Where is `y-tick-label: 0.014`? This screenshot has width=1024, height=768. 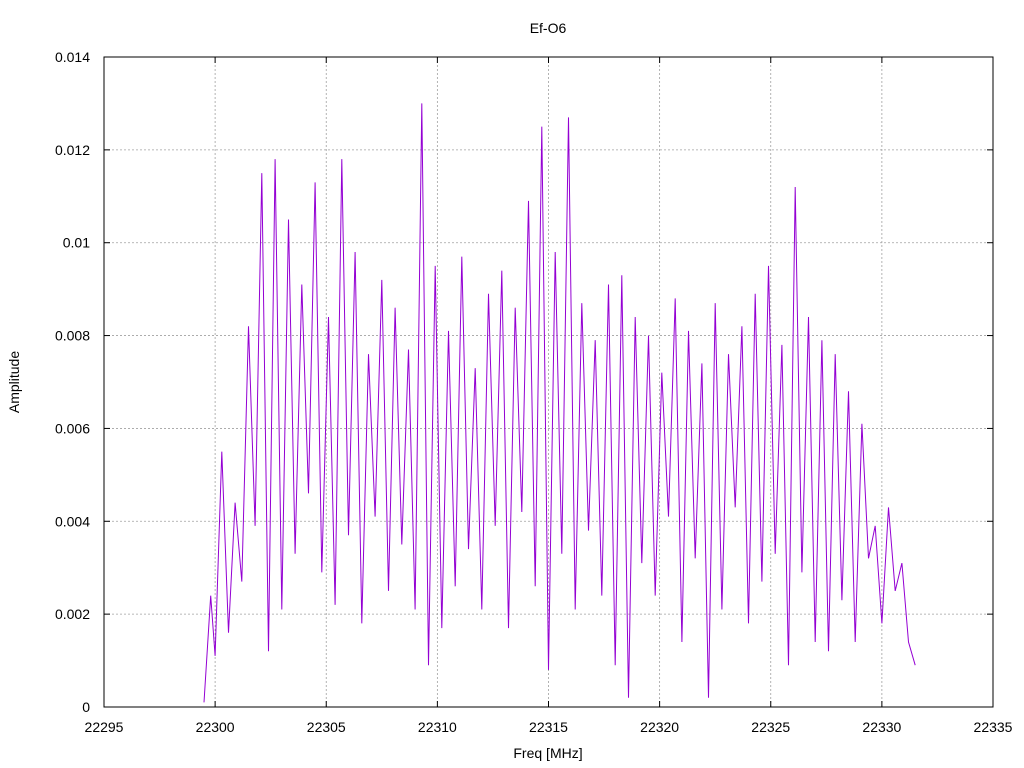 y-tick-label: 0.014 is located at coordinates (72, 57).